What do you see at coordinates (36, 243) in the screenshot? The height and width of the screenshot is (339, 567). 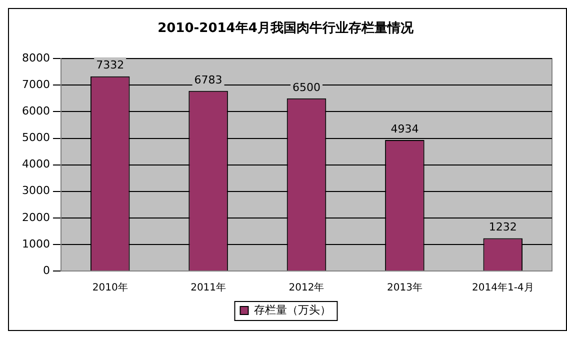 I see `y-tick-label: 1000` at bounding box center [36, 243].